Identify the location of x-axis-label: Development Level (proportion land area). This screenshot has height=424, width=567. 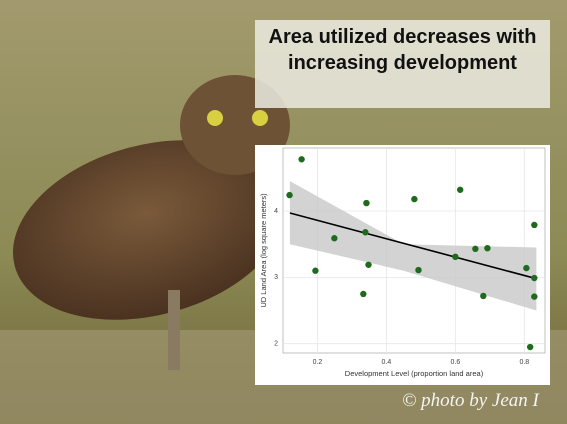
(414, 373).